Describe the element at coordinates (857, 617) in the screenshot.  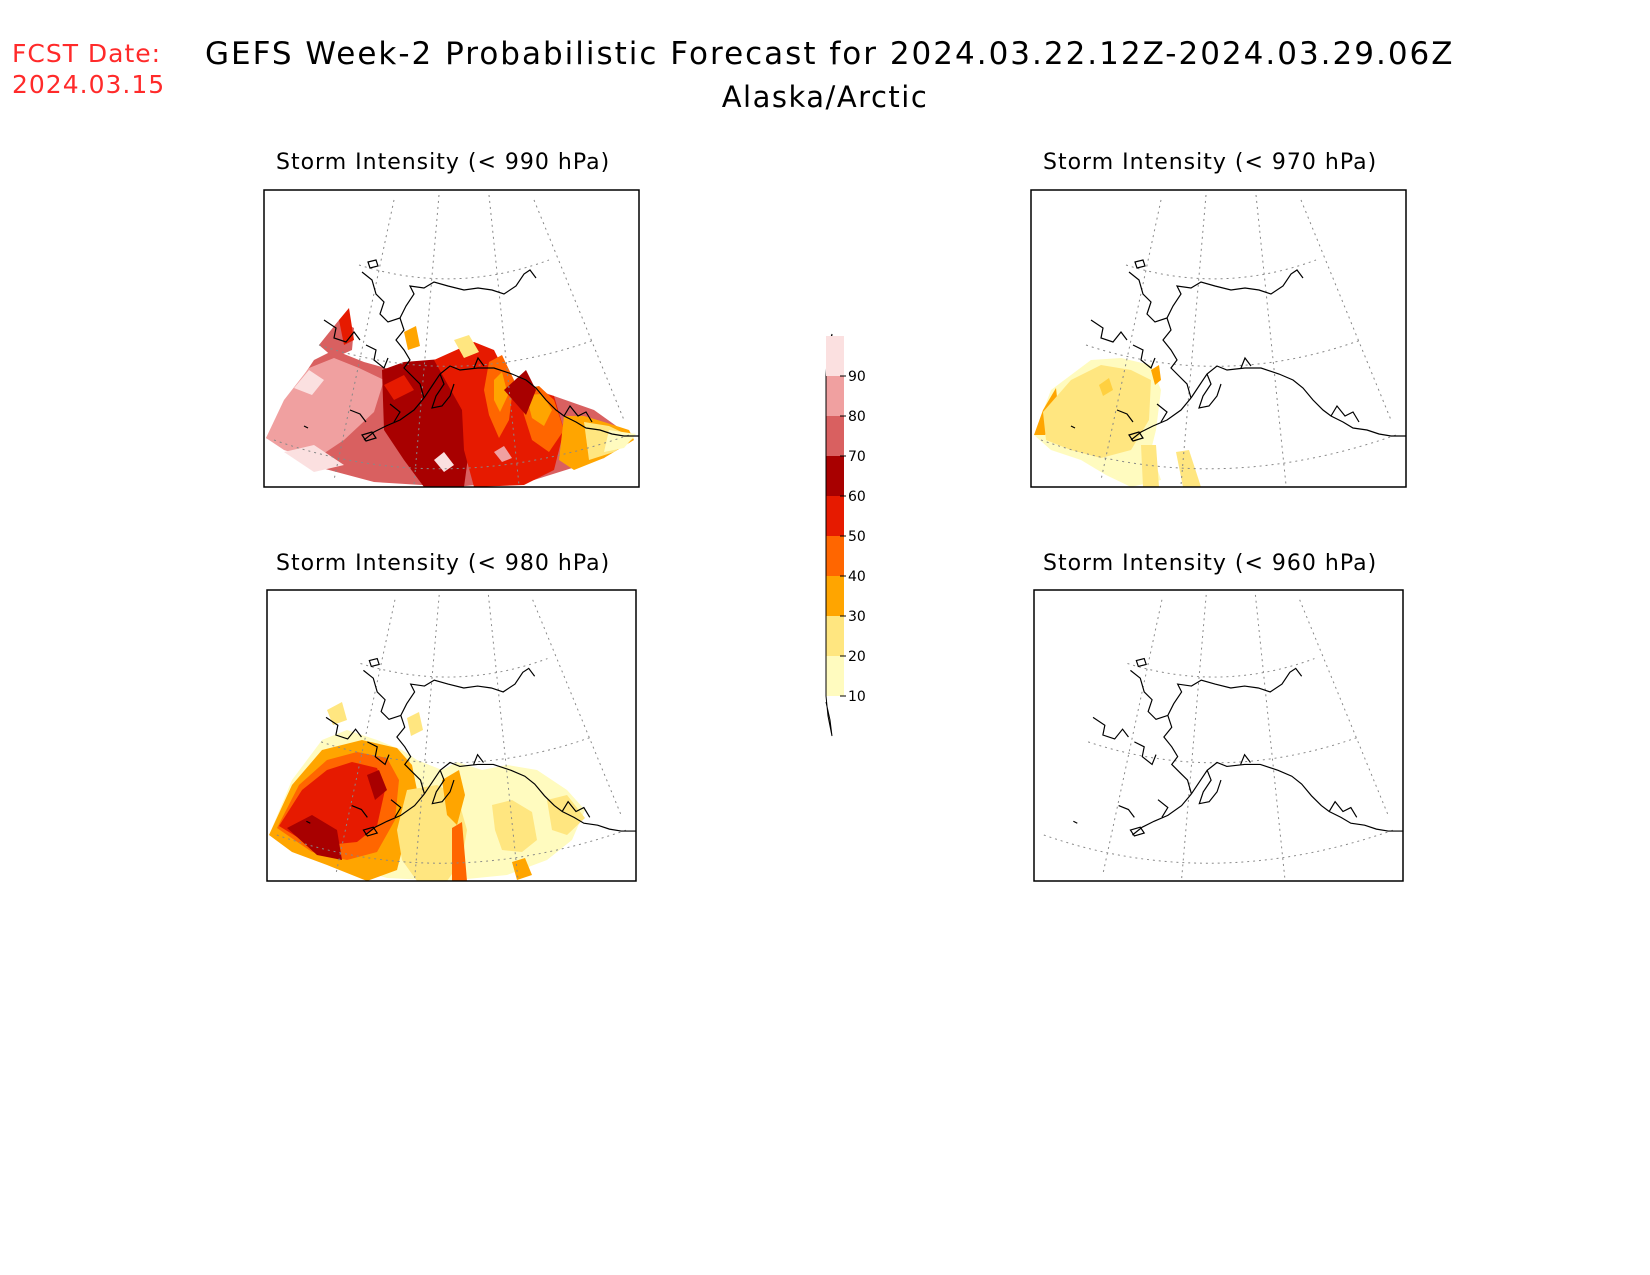
I see `colorbar-label-30: 30` at that location.